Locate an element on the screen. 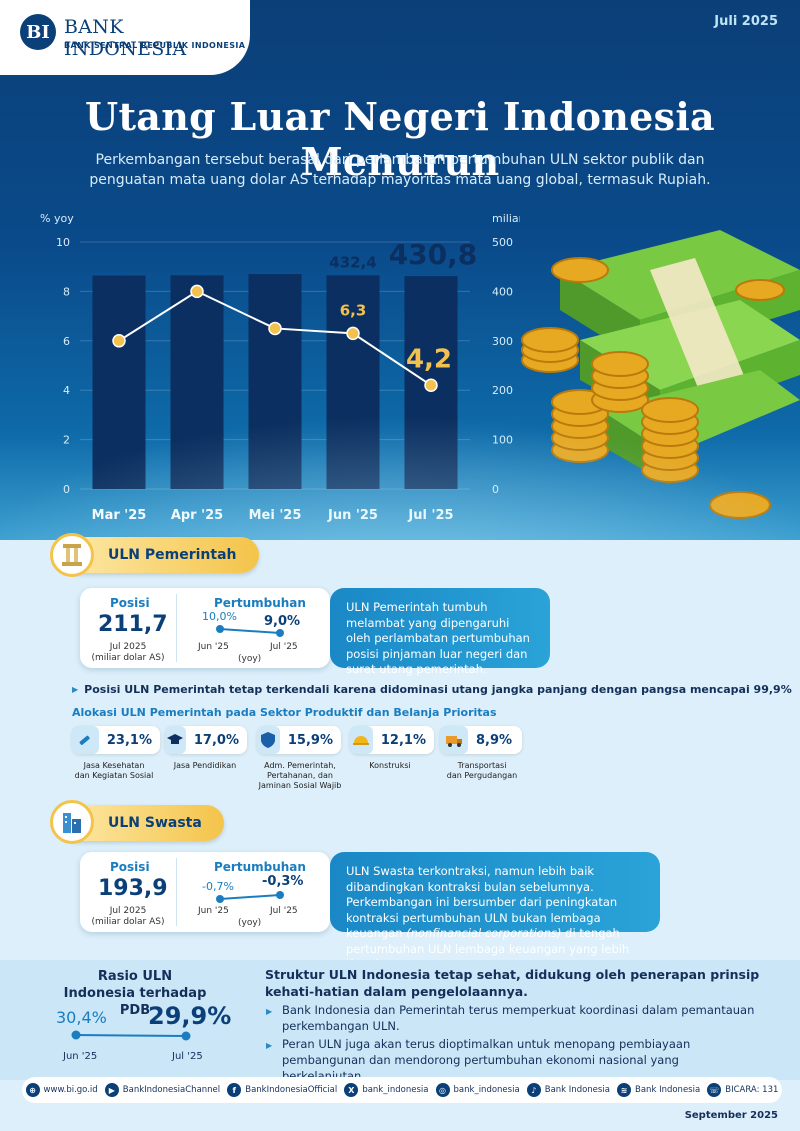 This screenshot has height=1131, width=800. tiktok-icon: ♪ is located at coordinates (533, 1090).